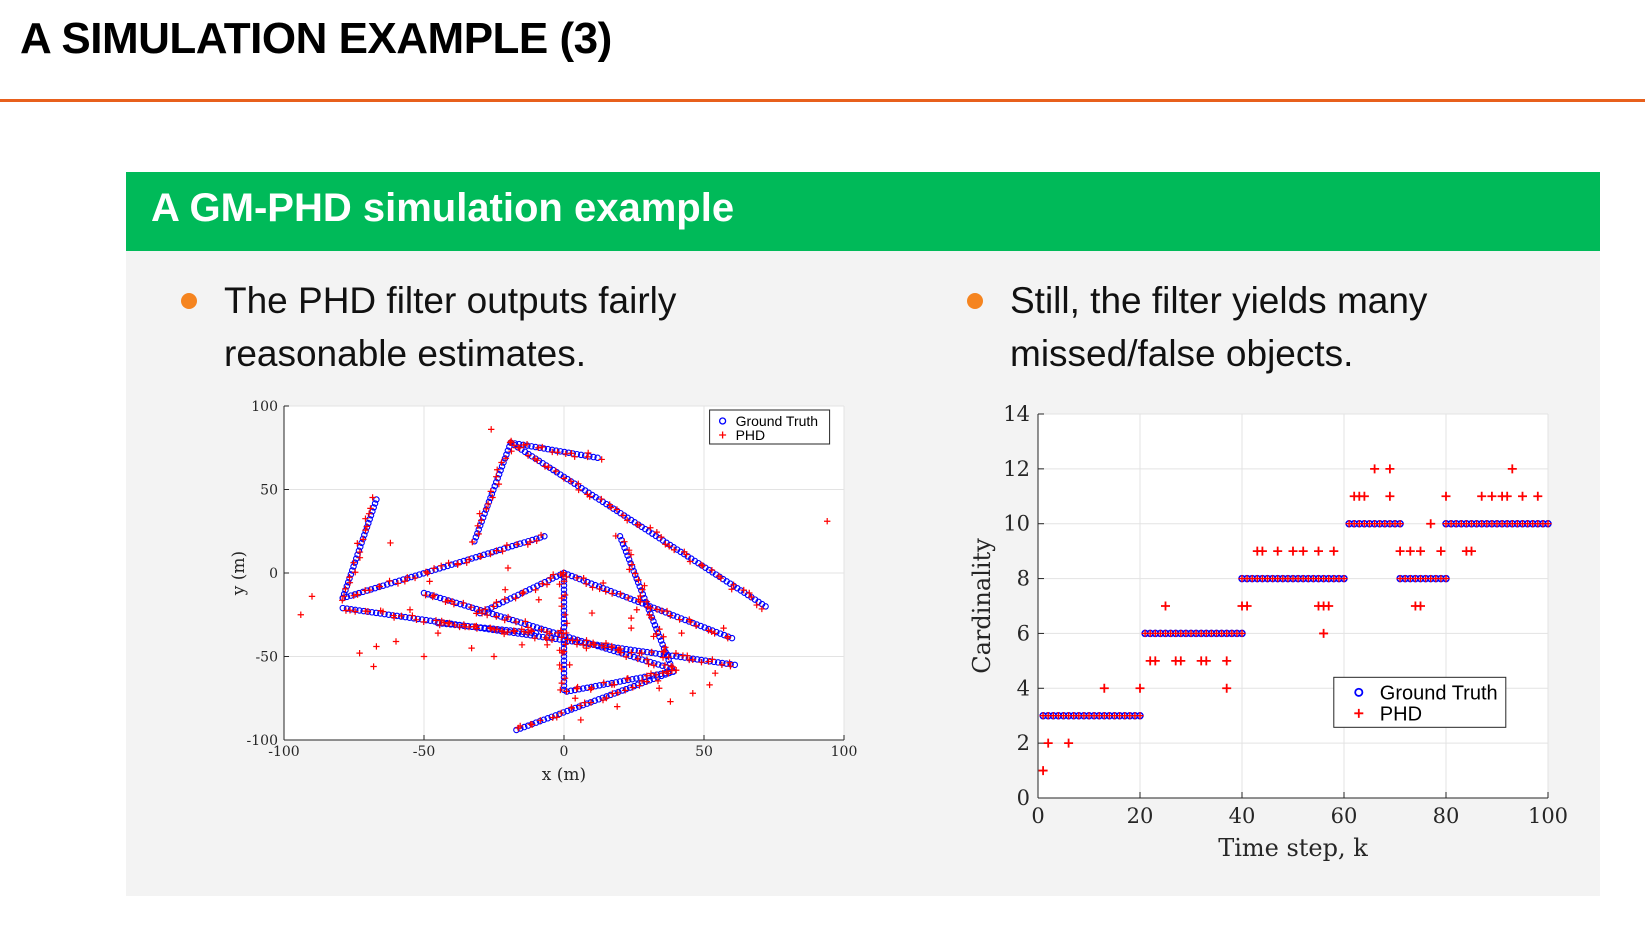  What do you see at coordinates (1295, 620) in the screenshot?
I see `phd-series` at bounding box center [1295, 620].